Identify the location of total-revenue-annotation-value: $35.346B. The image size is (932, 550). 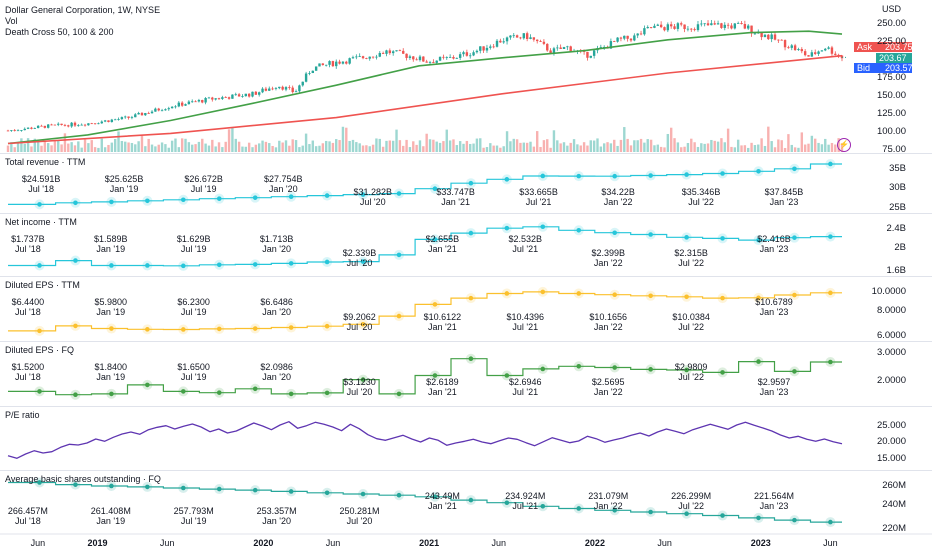
(701, 191).